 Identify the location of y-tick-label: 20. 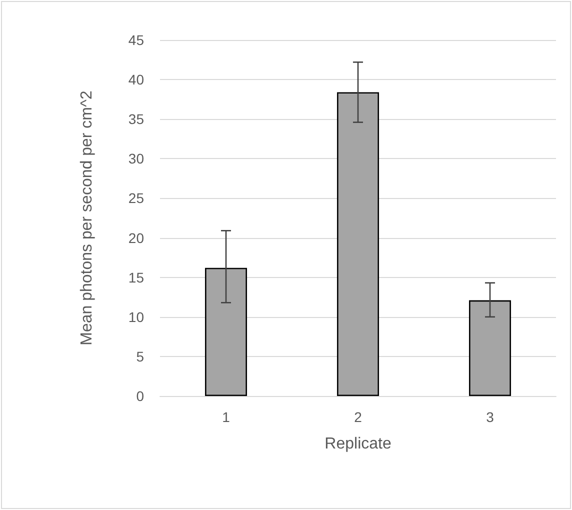
(136, 238).